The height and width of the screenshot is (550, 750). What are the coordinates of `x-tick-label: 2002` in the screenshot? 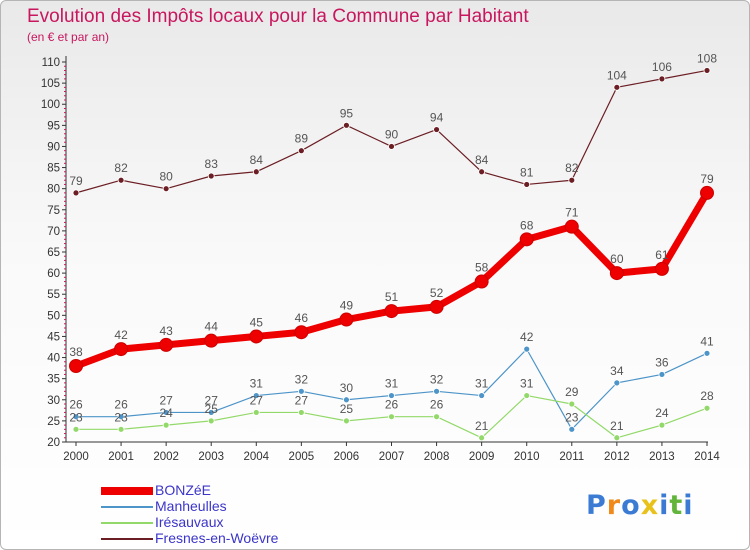 It's located at (166, 457).